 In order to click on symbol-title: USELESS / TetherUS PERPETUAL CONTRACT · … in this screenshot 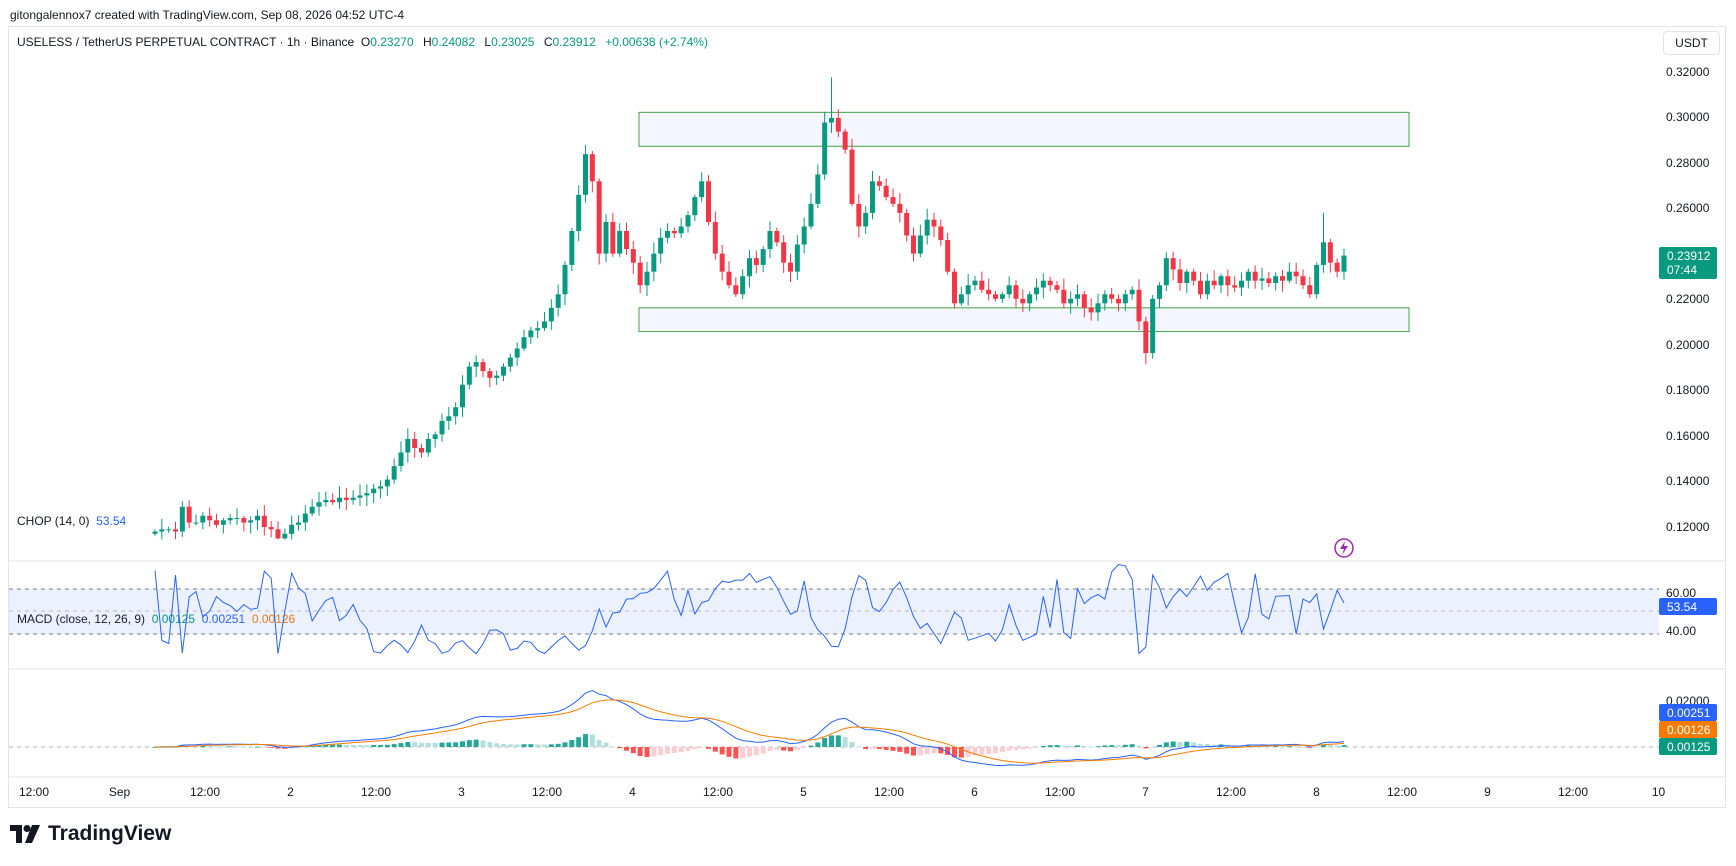, I will do `click(186, 42)`.